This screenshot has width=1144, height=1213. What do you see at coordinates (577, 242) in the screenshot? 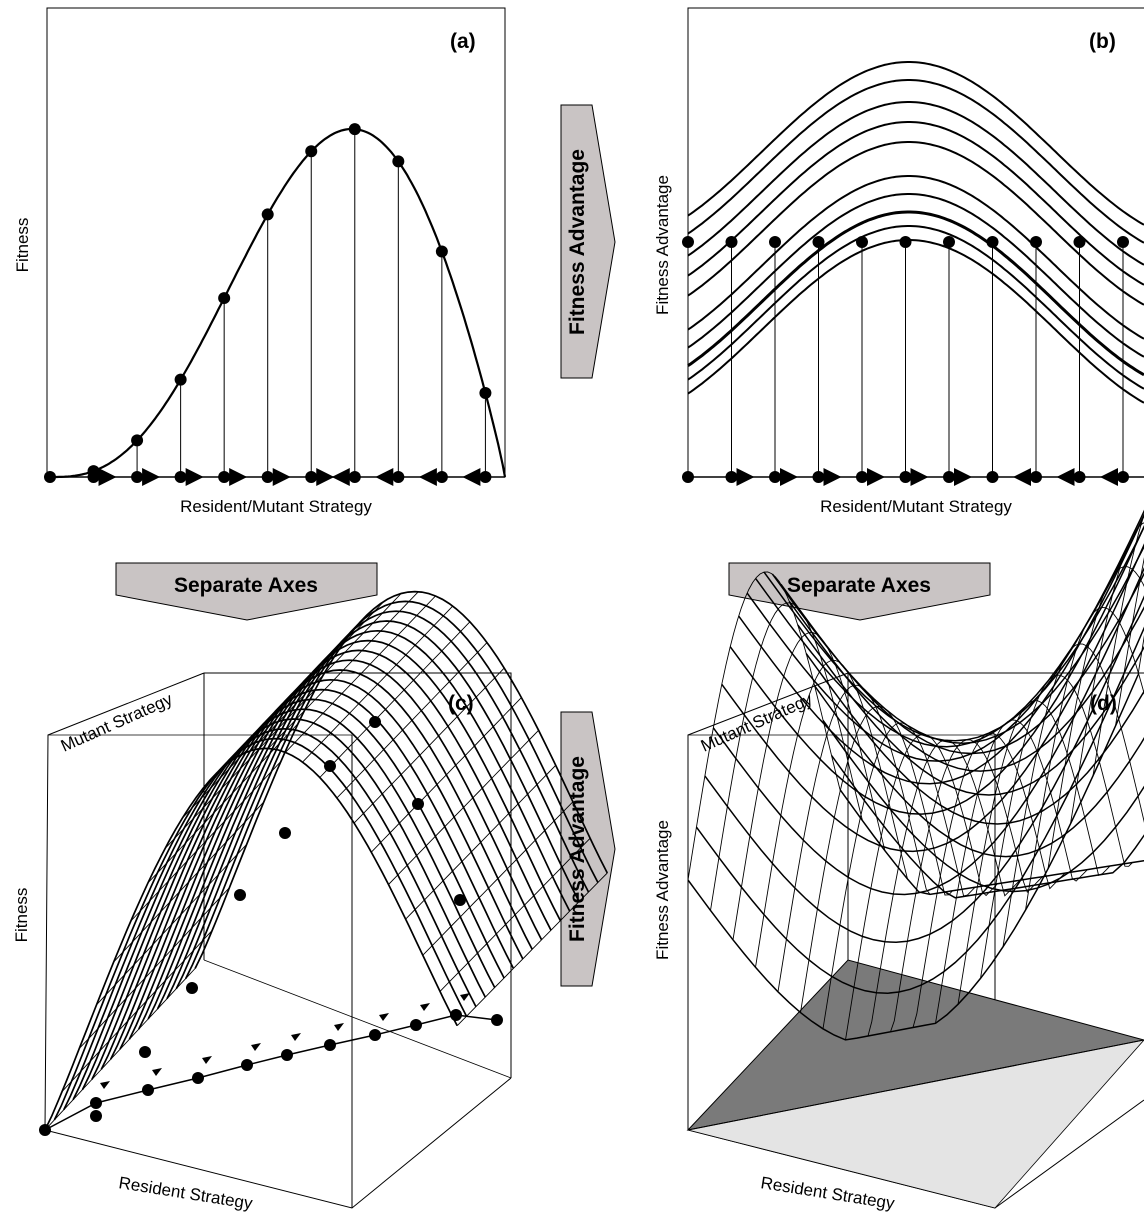
I see `arrow-top-right-text: Fitness Advantage` at bounding box center [577, 242].